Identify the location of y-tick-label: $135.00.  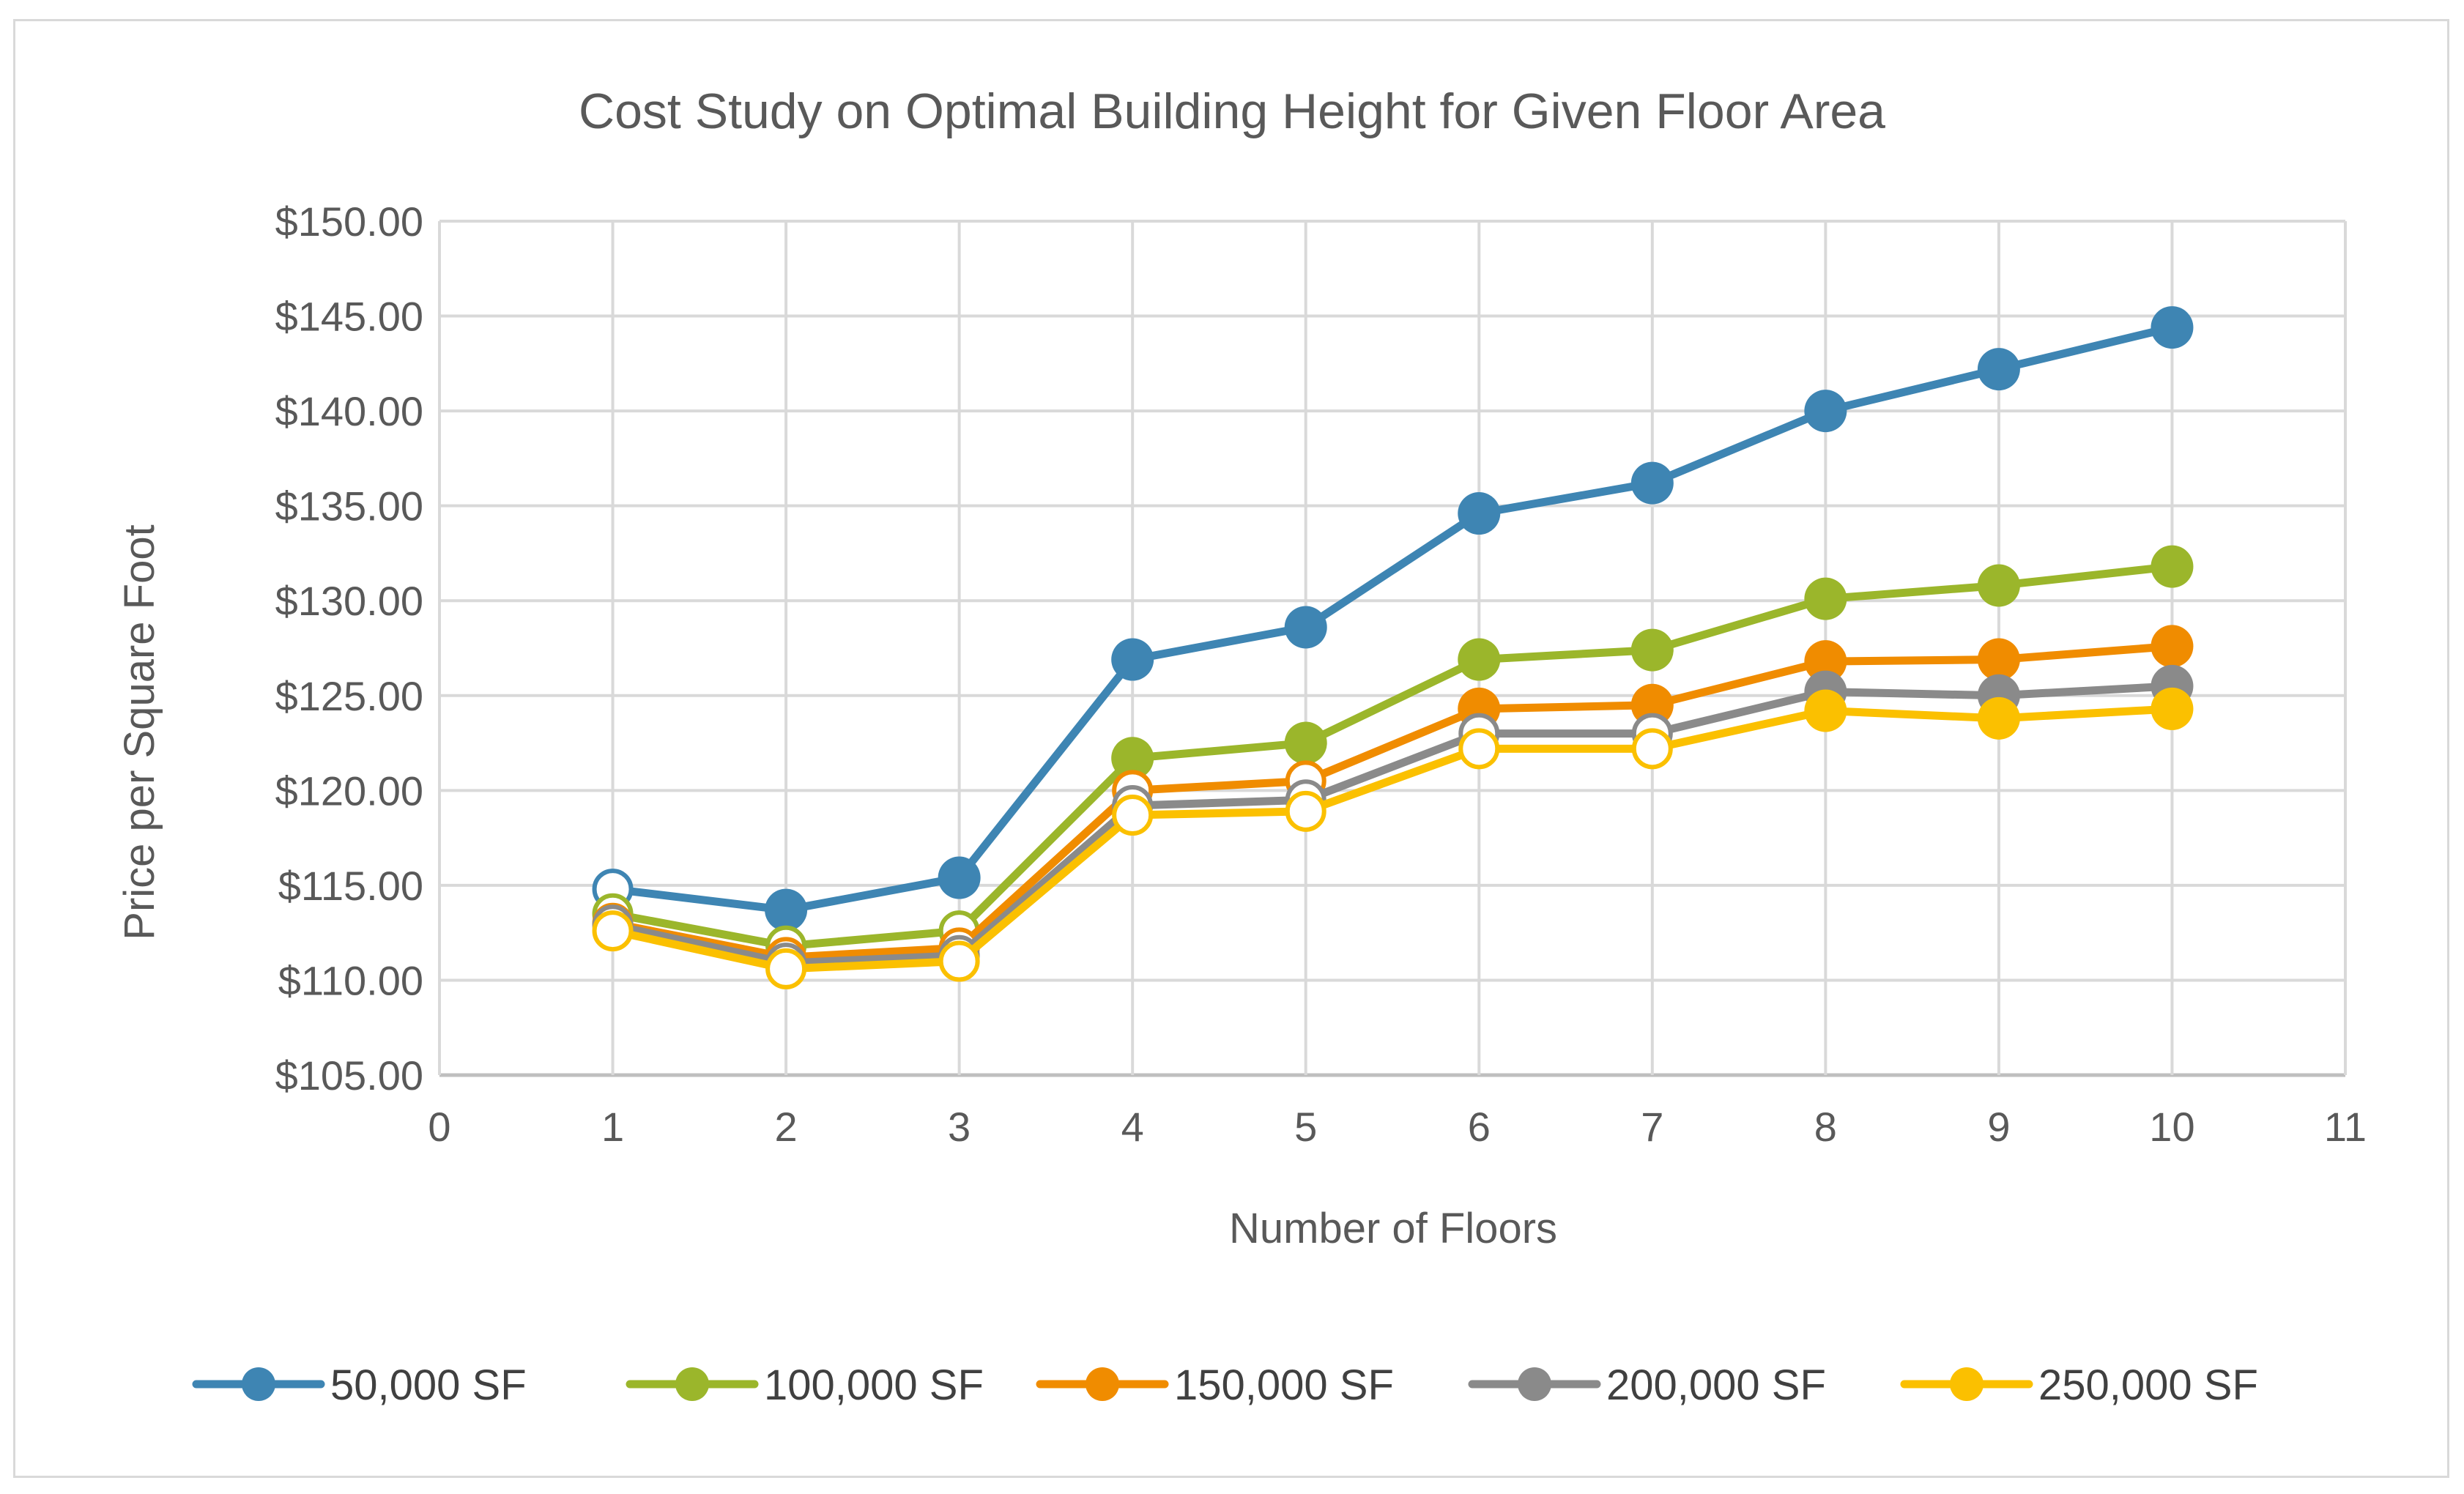
(349, 506).